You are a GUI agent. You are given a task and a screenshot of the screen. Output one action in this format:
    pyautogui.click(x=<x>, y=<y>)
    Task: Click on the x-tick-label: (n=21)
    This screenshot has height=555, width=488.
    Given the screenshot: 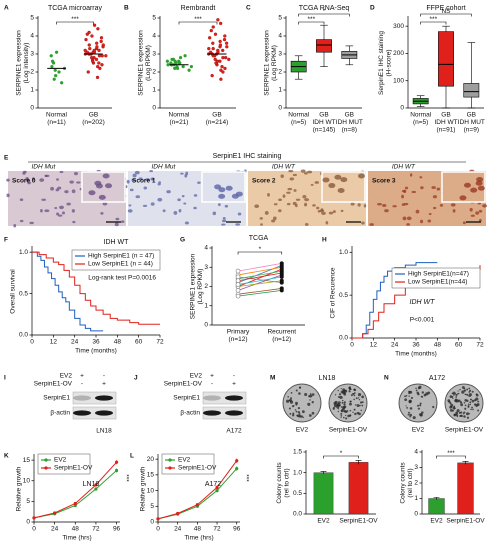 What is the action you would take?
    pyautogui.click(x=179, y=122)
    